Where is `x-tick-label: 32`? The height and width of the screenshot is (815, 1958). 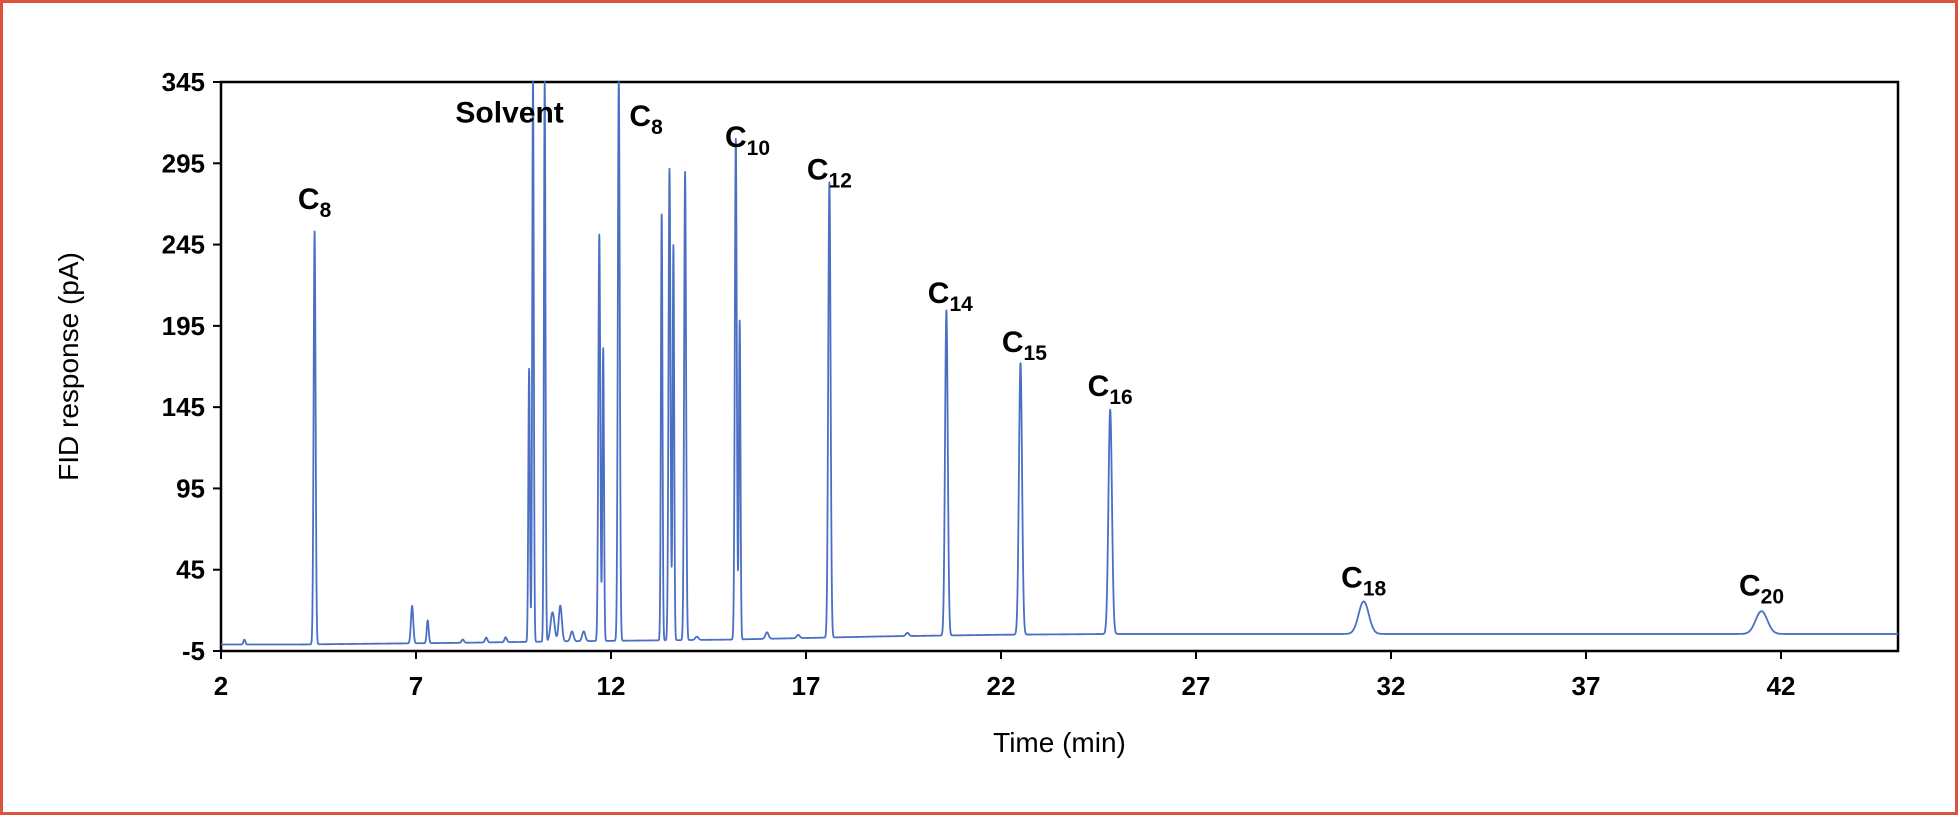 x-tick-label: 32 is located at coordinates (1391, 686).